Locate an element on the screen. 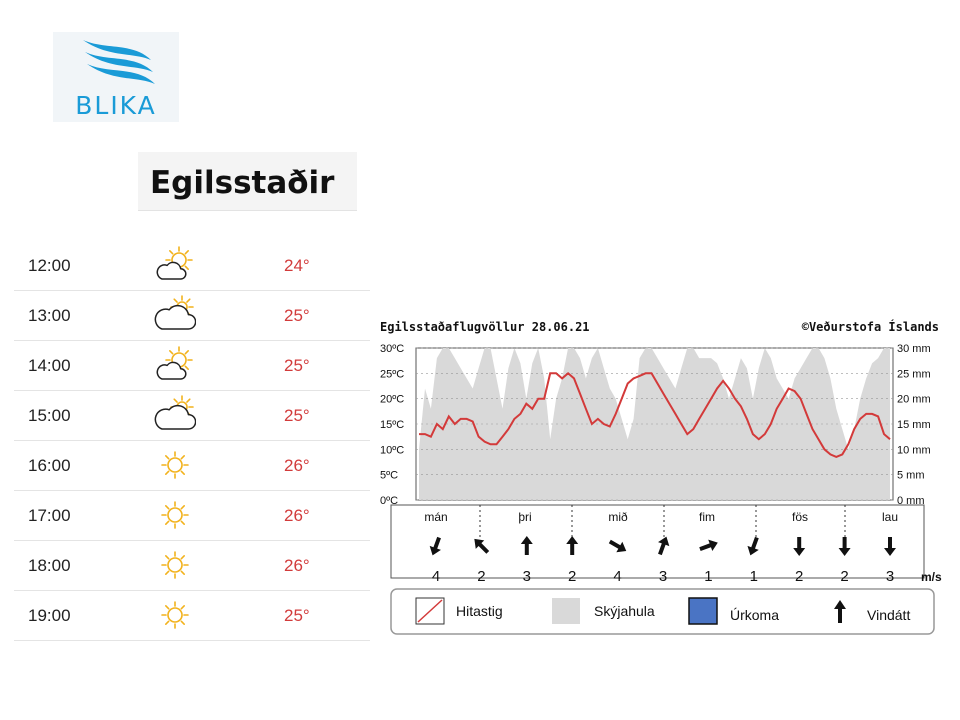  day-label: fös is located at coordinates (800, 517).